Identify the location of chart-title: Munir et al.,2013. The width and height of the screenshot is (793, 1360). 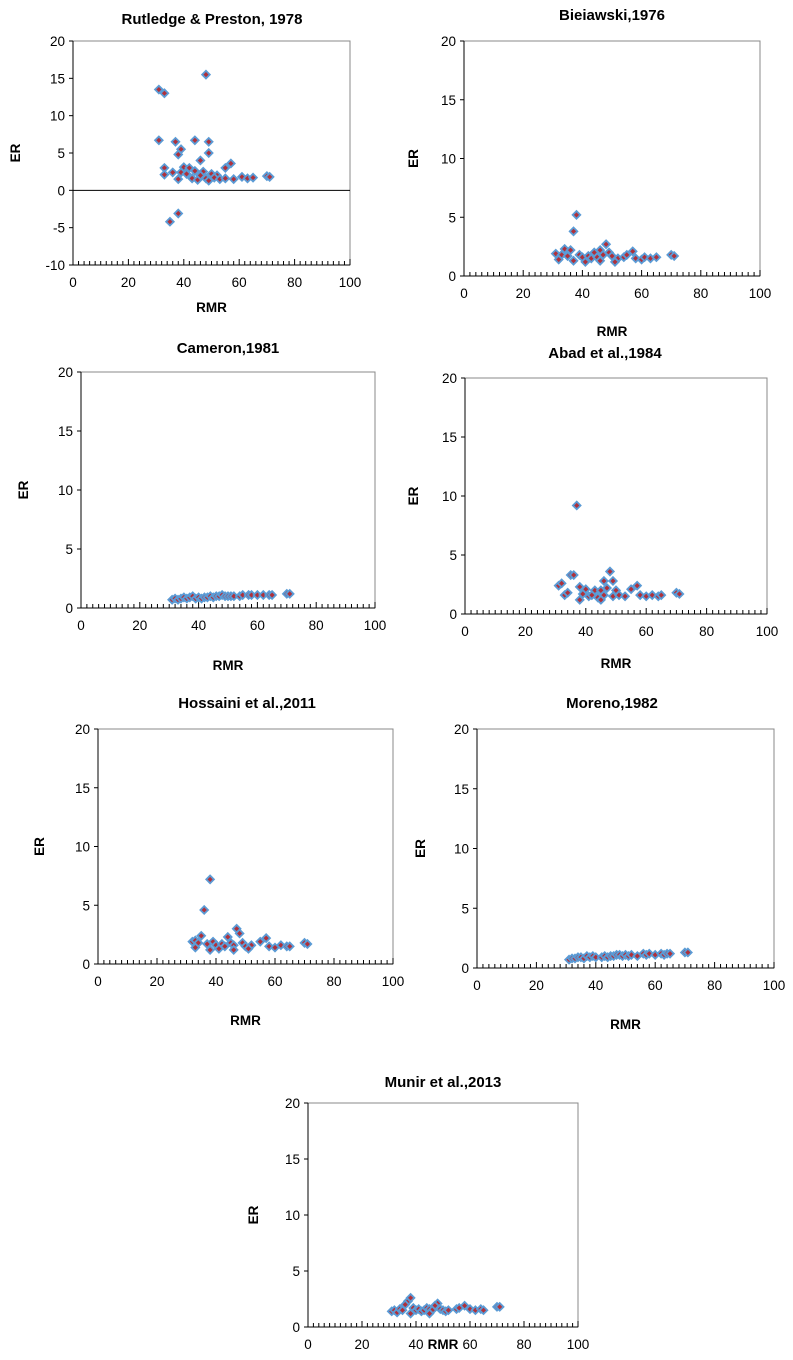
(443, 1082).